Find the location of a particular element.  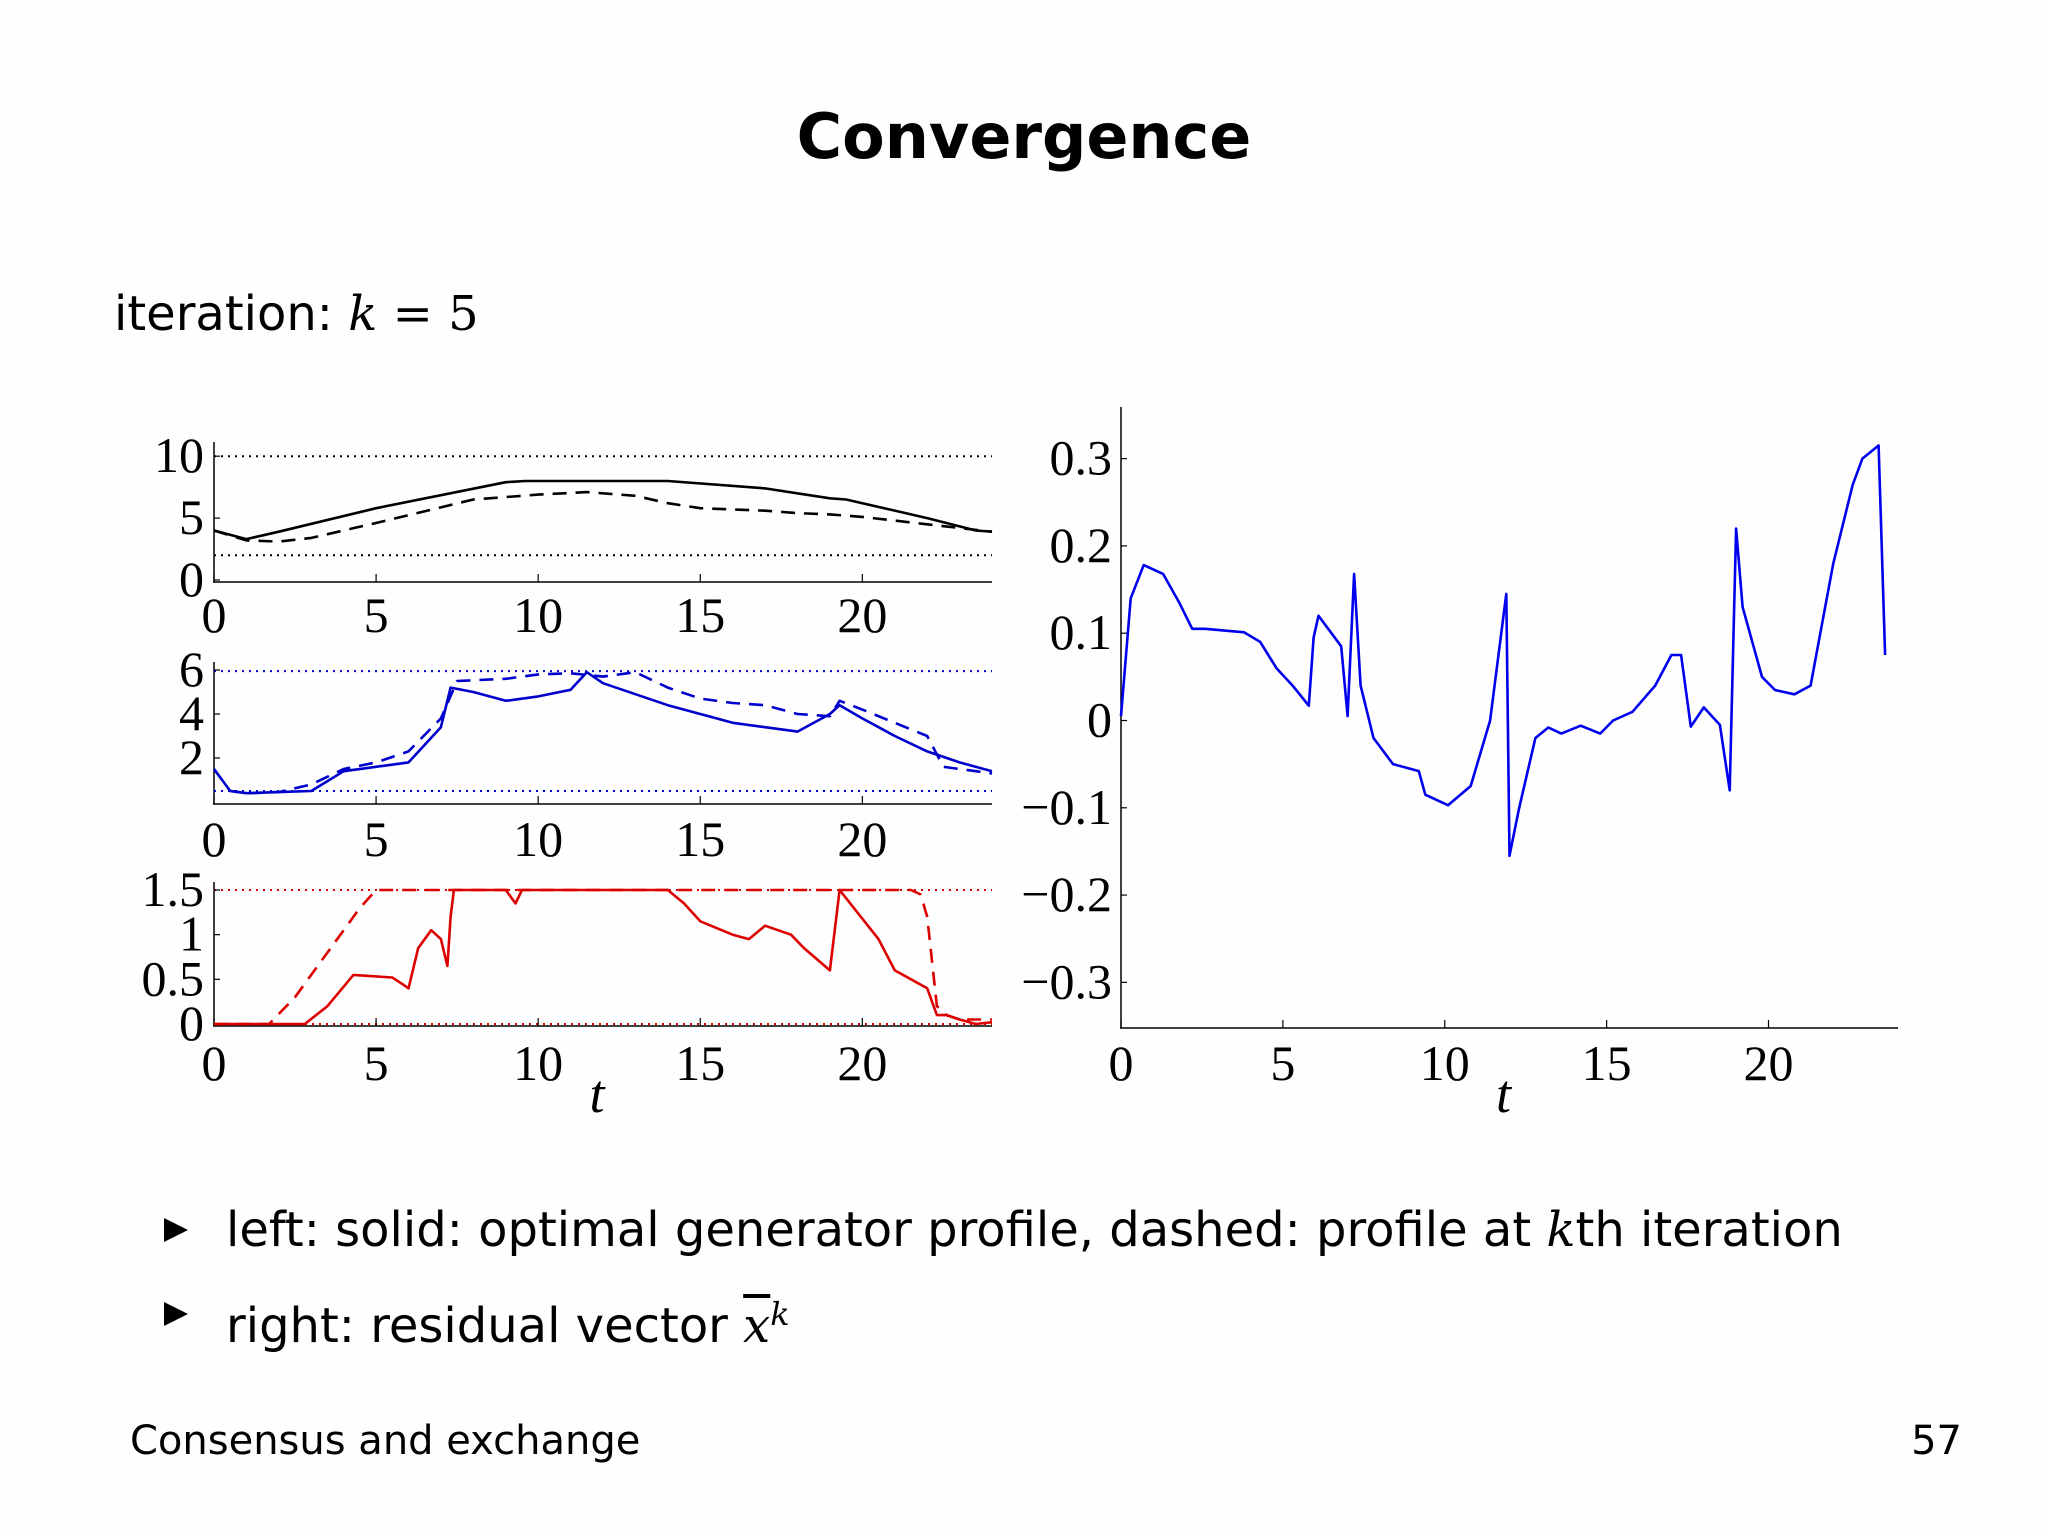

page-number: 57 is located at coordinates (1936, 1441).